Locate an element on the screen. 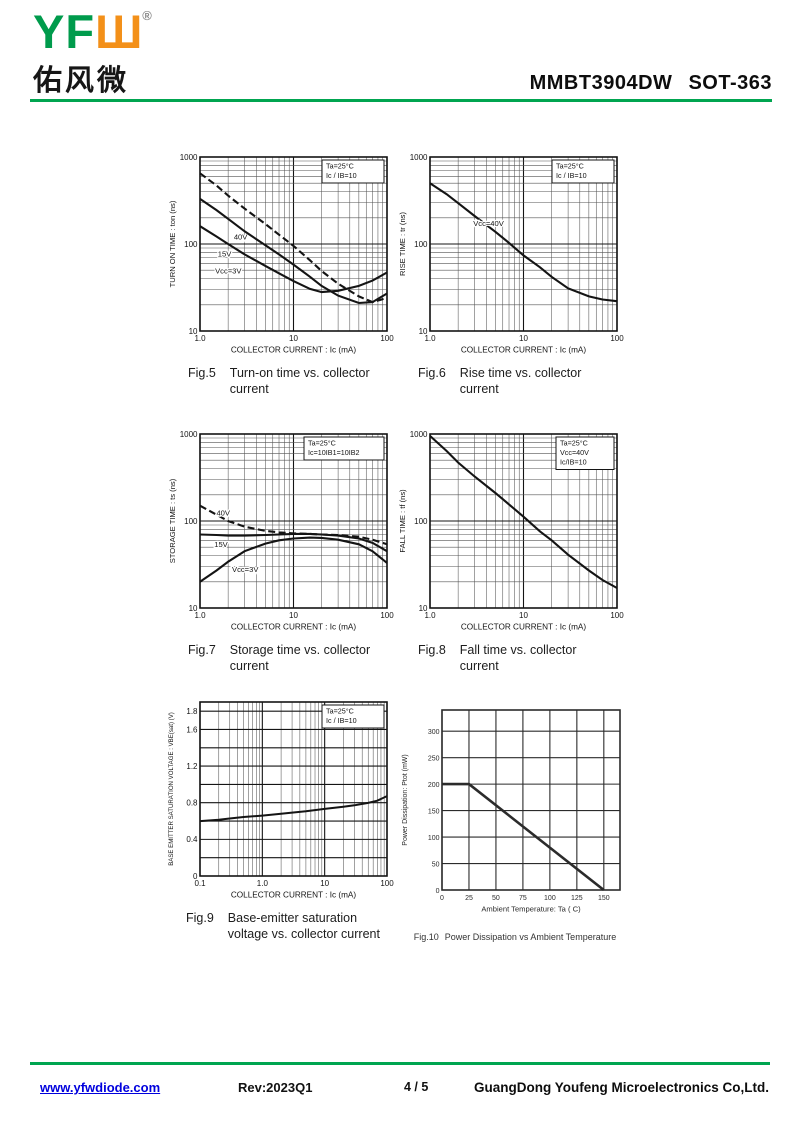 This screenshot has height=1130, width=800. svg-text: 1.6 is located at coordinates (192, 729).